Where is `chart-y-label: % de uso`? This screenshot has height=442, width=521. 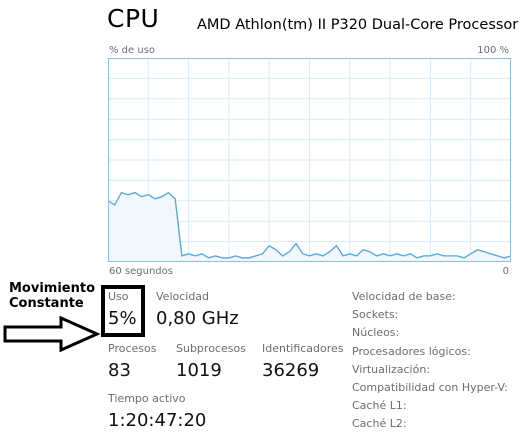
chart-y-label: % de uso is located at coordinates (132, 50).